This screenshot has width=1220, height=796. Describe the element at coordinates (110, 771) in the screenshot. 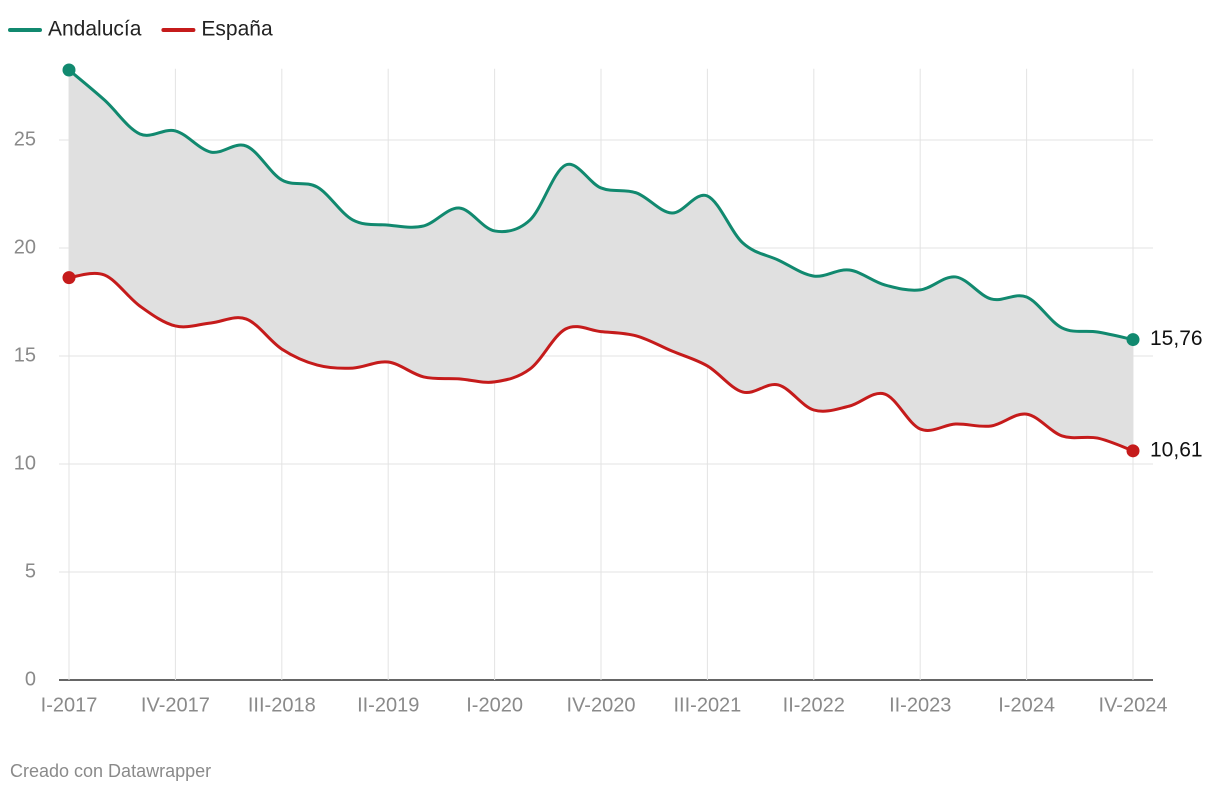

I see `footer: Creado con Datawrapper` at that location.